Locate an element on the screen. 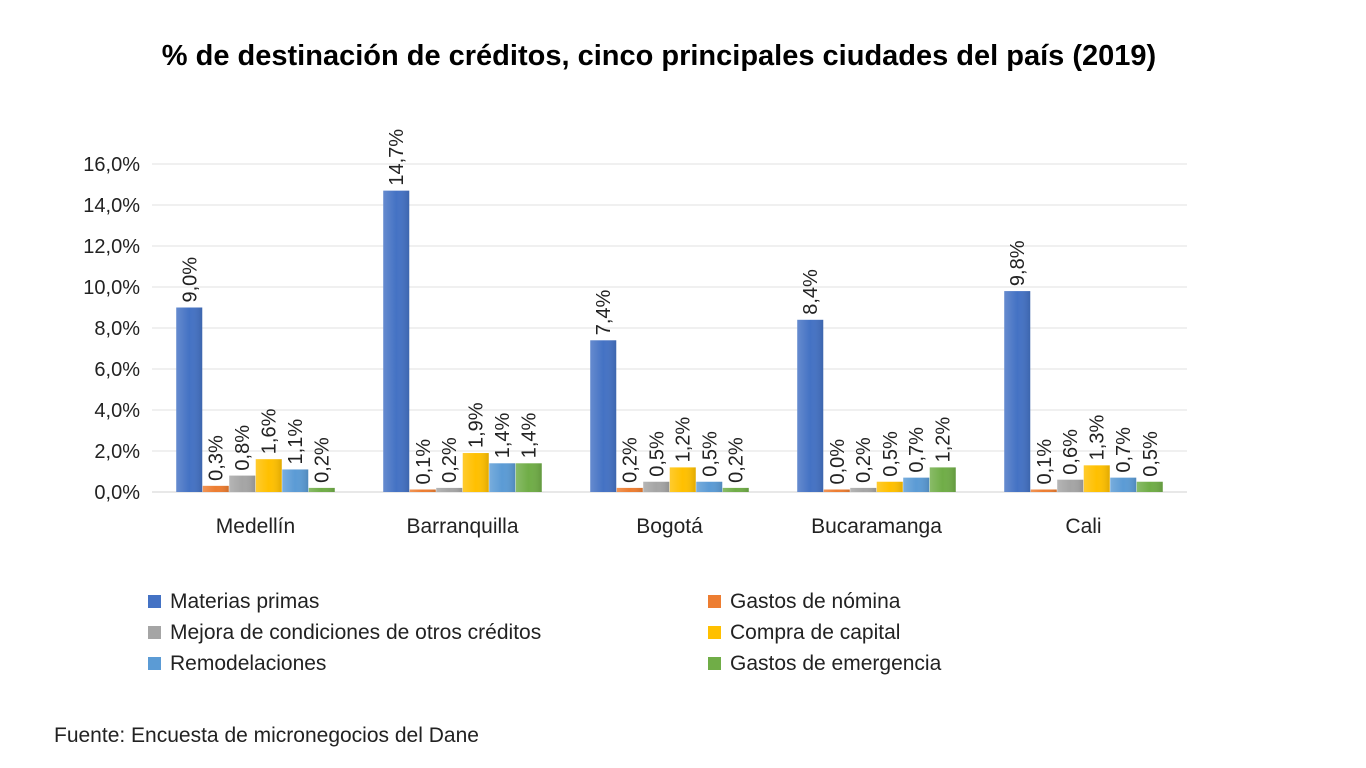 This screenshot has width=1366, height=768. y-tick-label: 4,0% is located at coordinates (117, 411).